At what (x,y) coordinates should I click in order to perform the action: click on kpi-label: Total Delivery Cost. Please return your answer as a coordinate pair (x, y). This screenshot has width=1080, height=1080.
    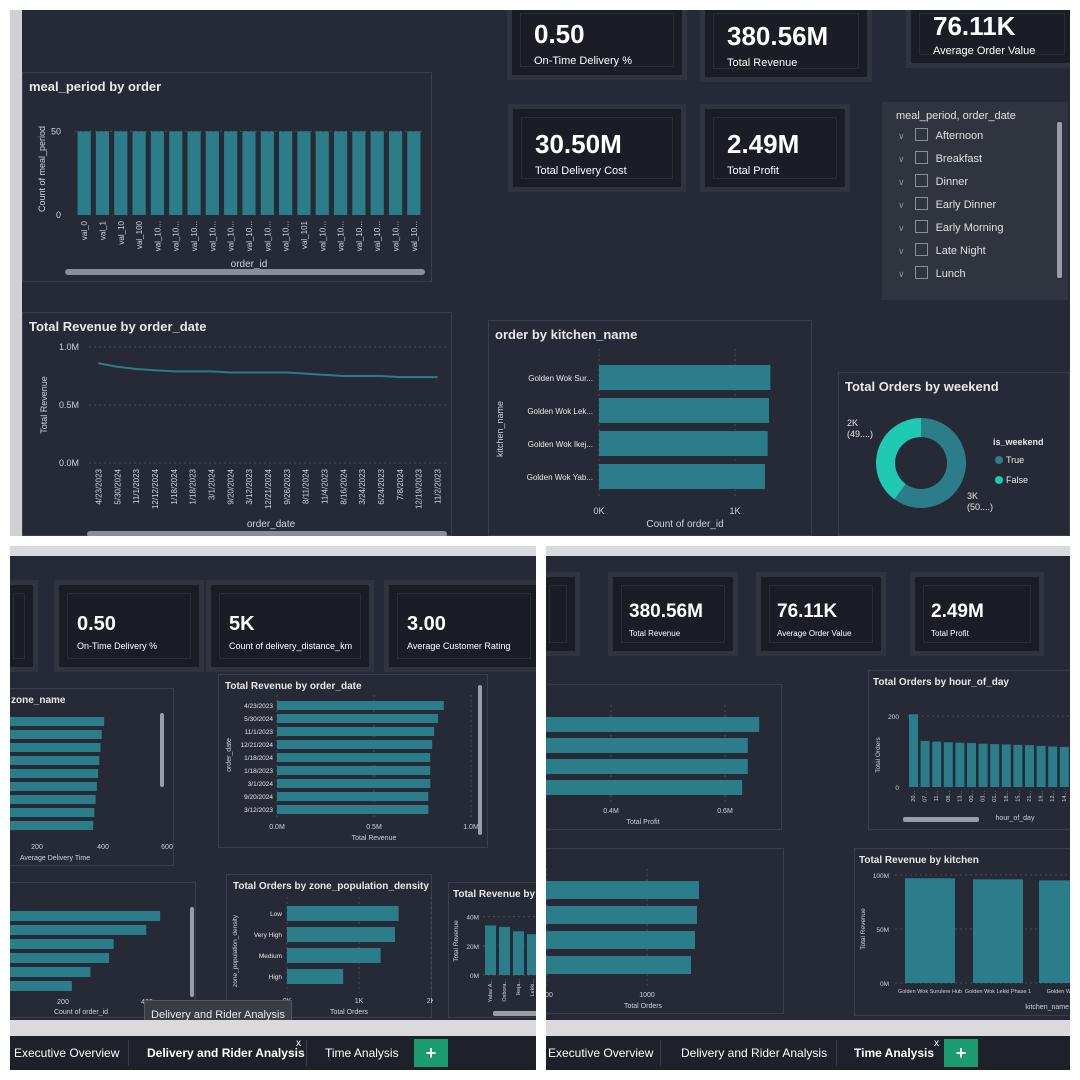
    Looking at the image, I should click on (581, 171).